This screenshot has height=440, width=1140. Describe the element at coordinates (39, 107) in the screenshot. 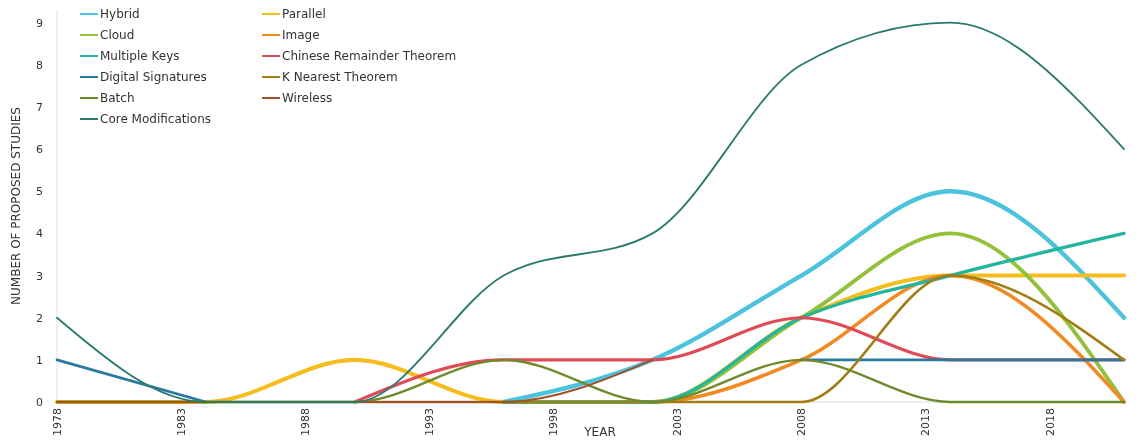

I see `y-tick-label: 7` at that location.